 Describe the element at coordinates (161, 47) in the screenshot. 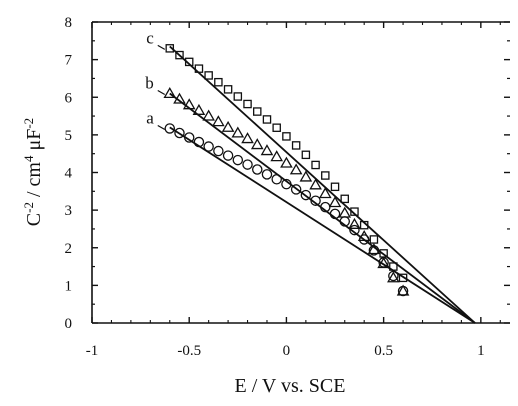

I see `series-label-leader-c` at that location.